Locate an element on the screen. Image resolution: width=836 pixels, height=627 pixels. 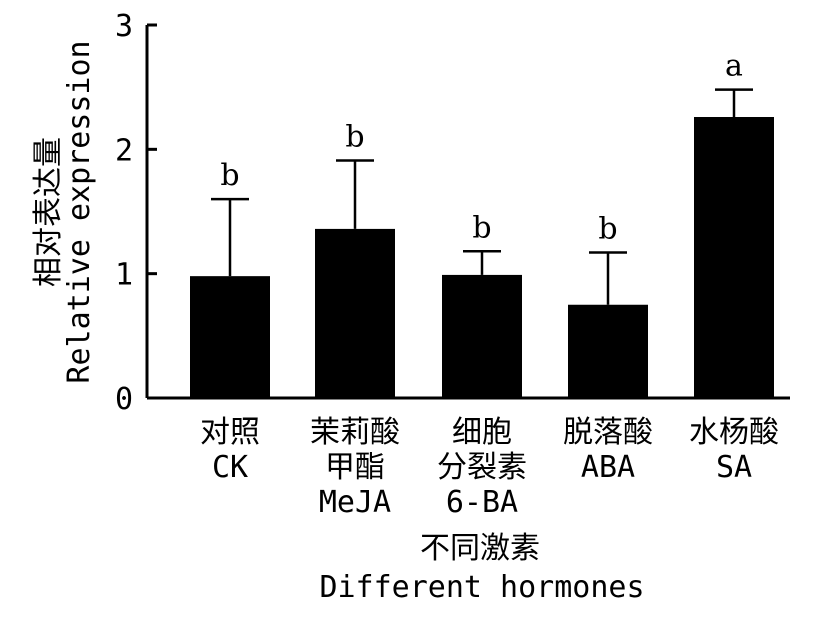
category-label: MeJA is located at coordinates (355, 502).